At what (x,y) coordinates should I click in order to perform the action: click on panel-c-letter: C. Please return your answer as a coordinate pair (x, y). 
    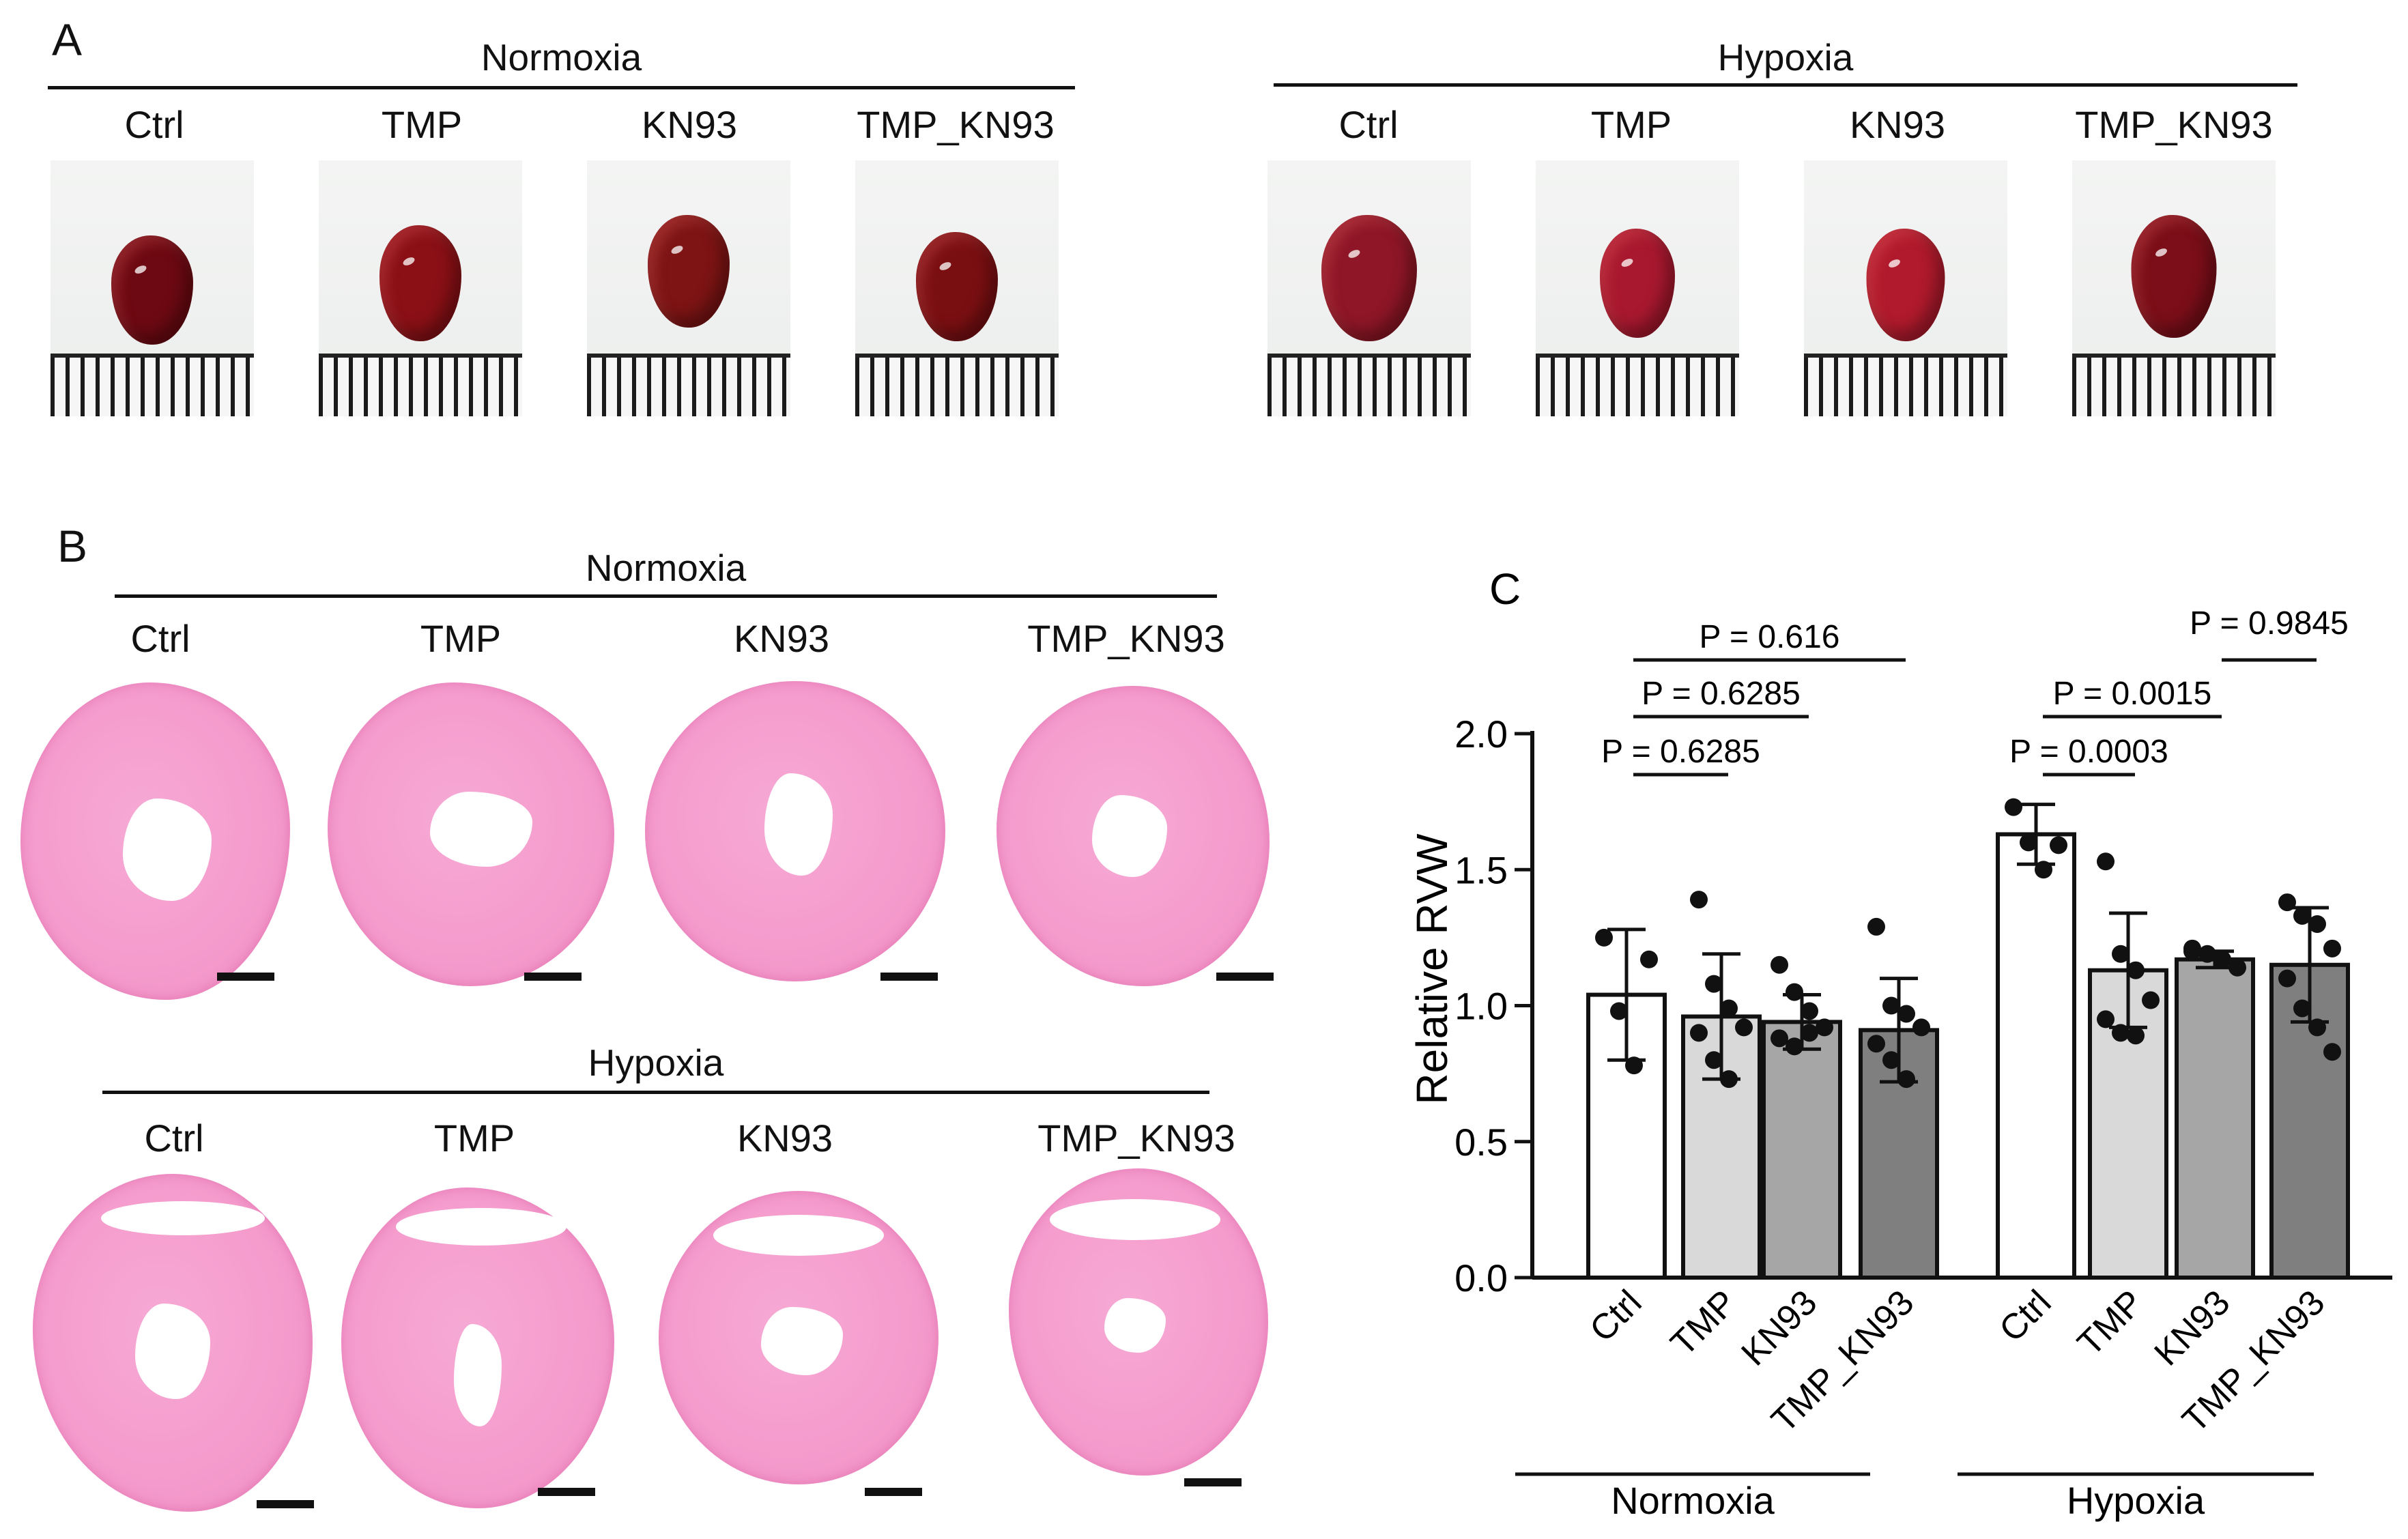
    Looking at the image, I should click on (1505, 589).